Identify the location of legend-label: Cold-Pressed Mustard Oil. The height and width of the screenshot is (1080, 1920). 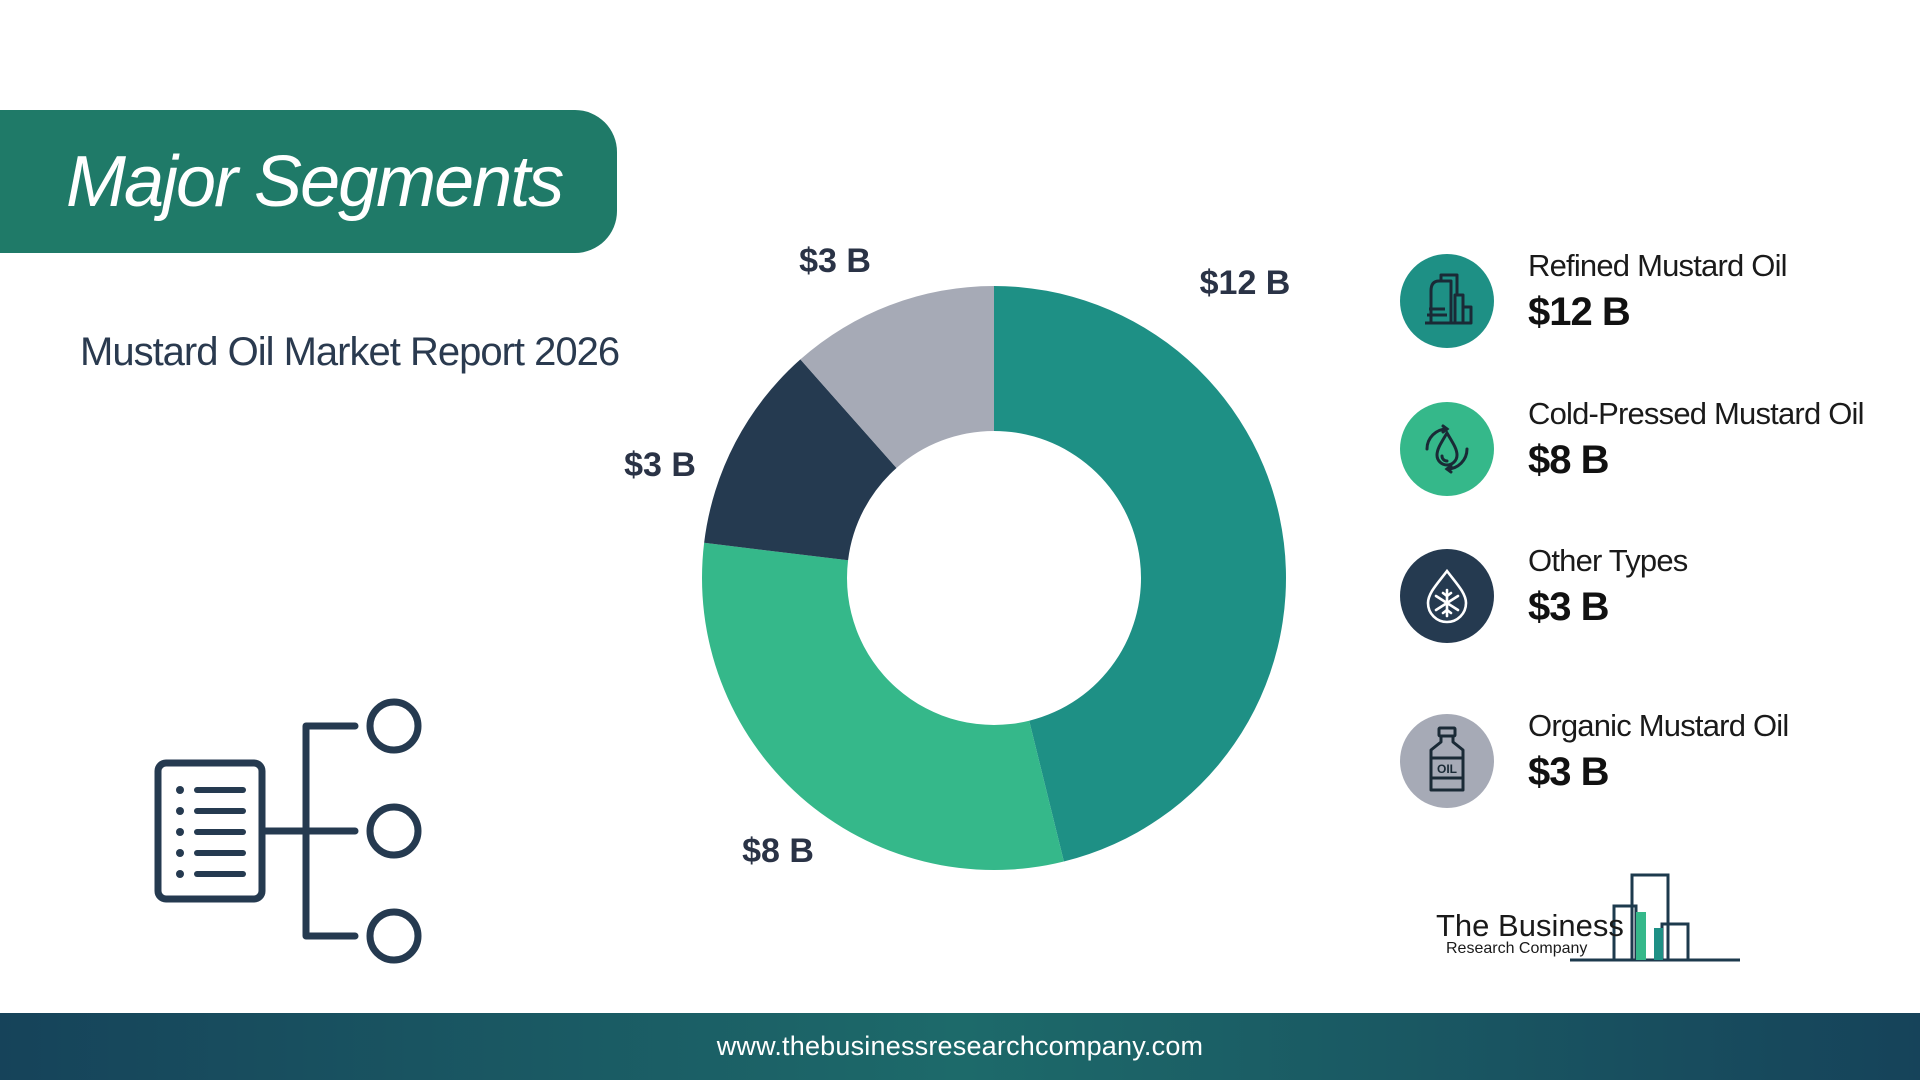
(1696, 413).